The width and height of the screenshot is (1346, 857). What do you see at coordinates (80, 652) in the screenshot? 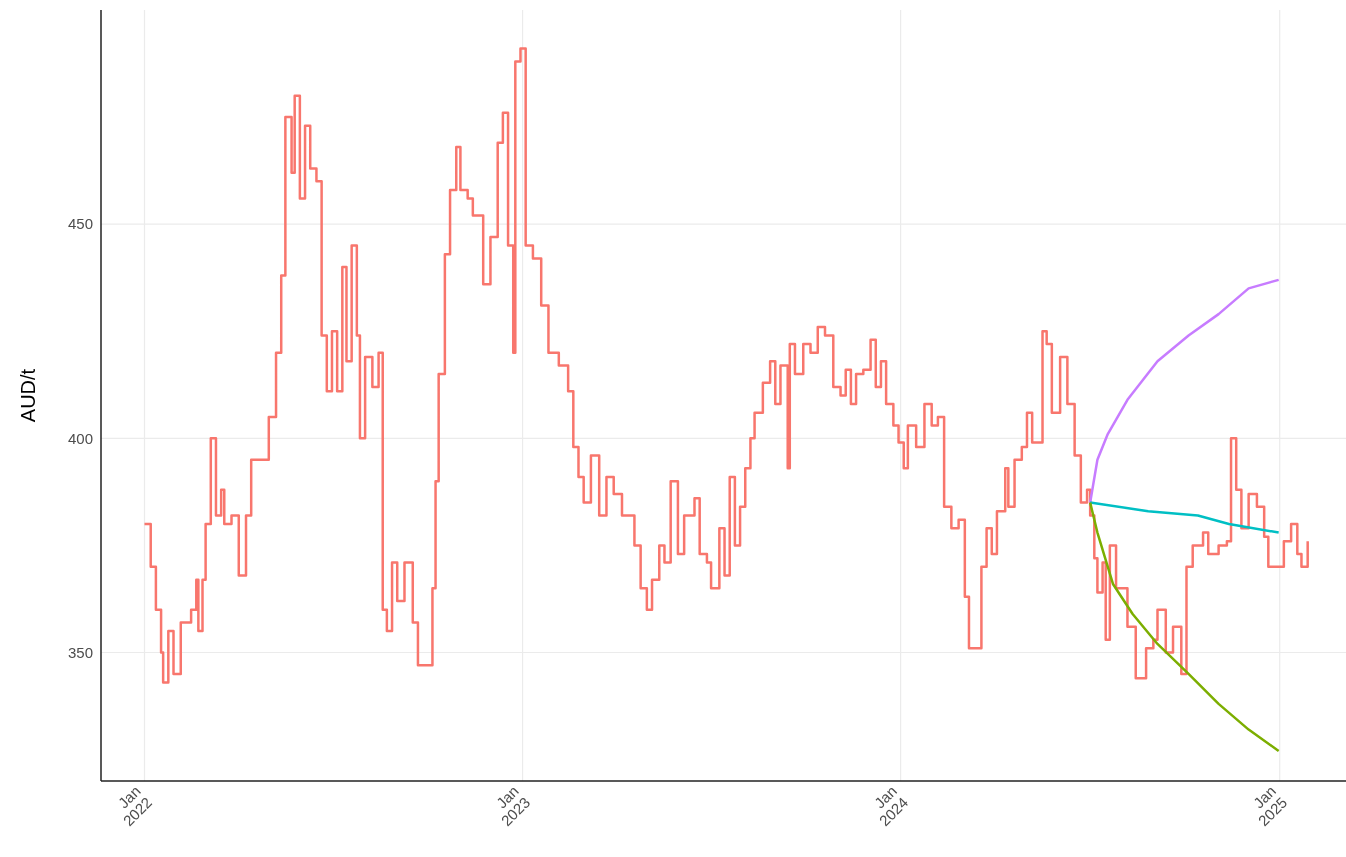
I see `y-tick-label: 350` at bounding box center [80, 652].